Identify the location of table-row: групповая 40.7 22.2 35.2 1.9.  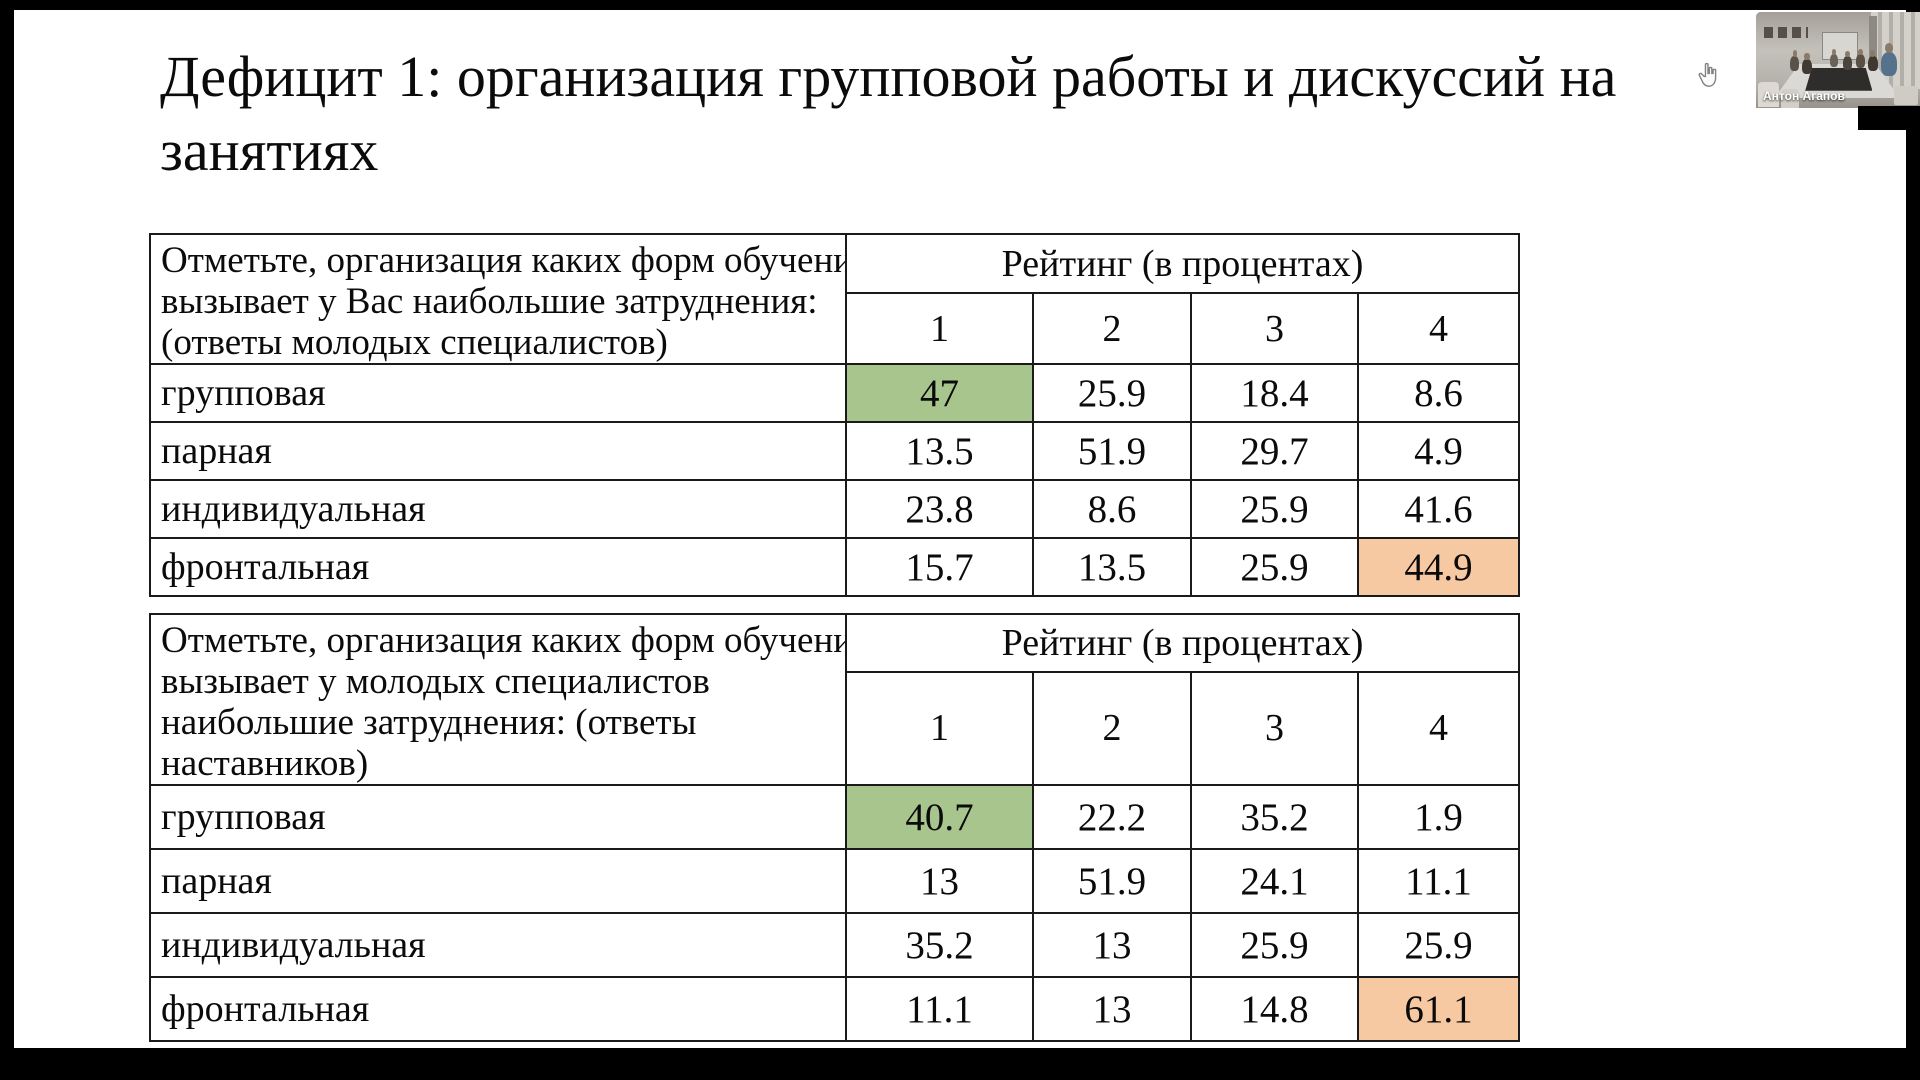
(835, 817).